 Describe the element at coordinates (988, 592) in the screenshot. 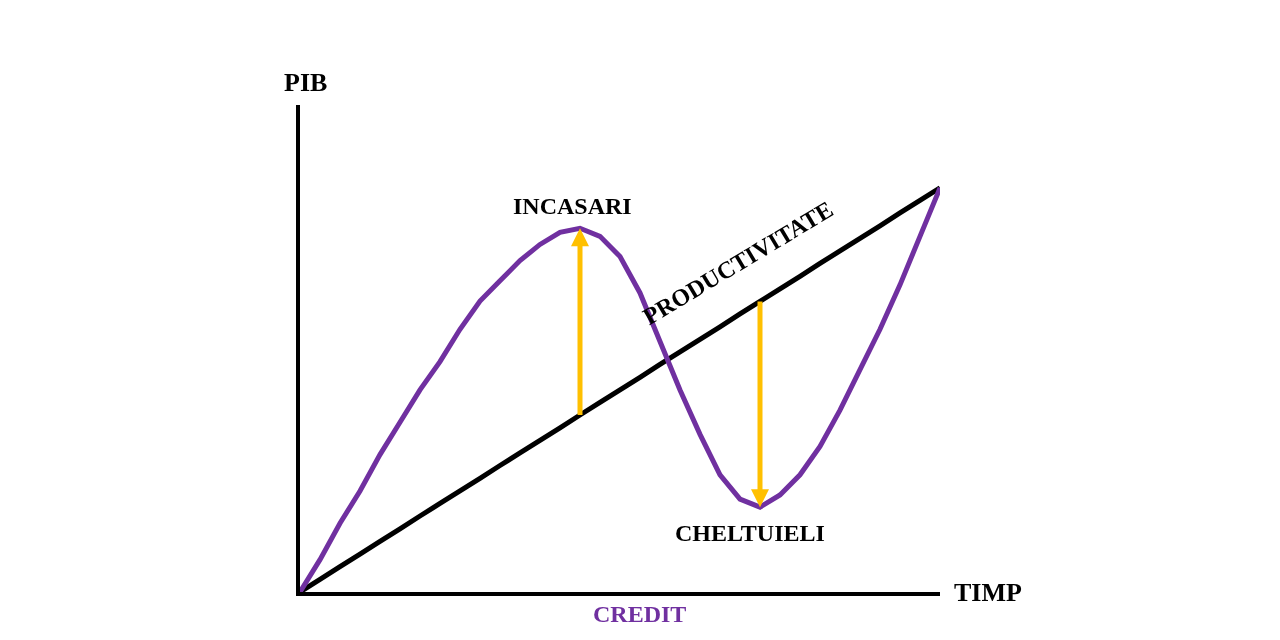

I see `x-axis-title: TIMP` at that location.